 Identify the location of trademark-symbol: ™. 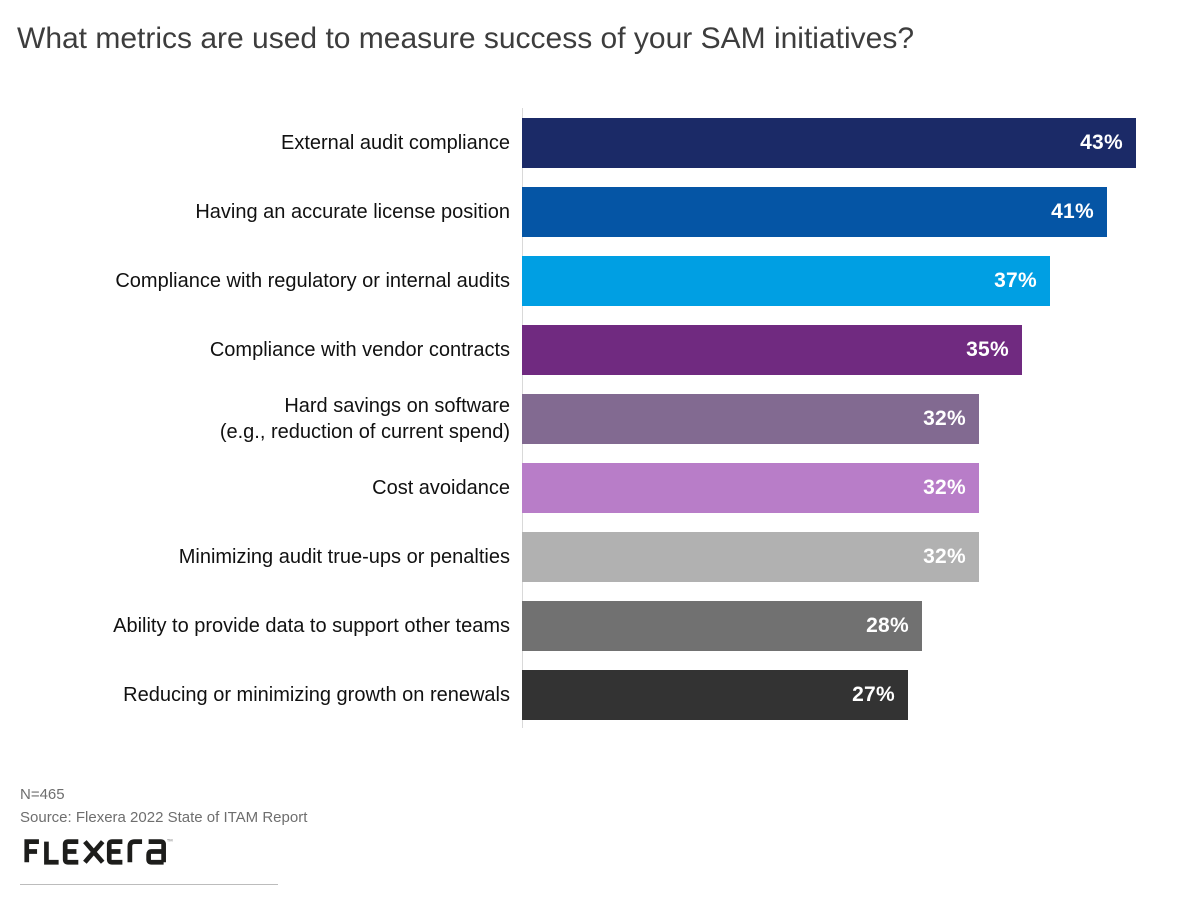
(169, 842).